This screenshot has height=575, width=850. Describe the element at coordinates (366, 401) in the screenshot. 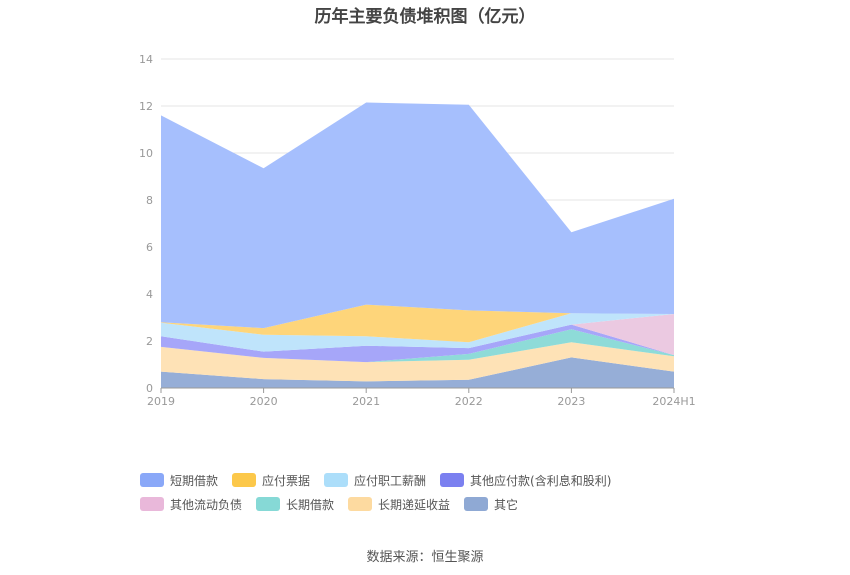

I see `x-tick-label: 2021` at that location.